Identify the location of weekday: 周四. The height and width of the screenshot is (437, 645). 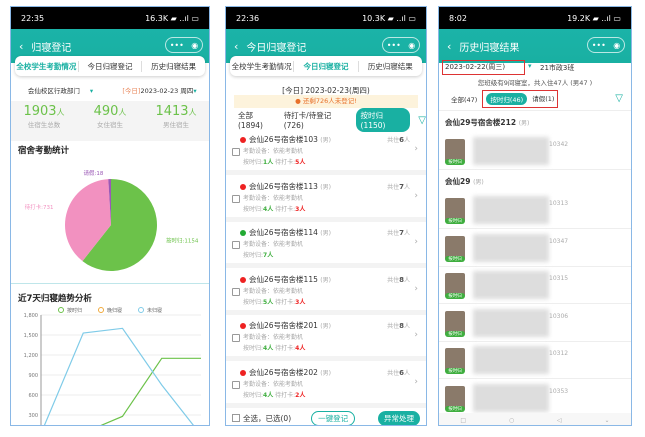
(187, 91).